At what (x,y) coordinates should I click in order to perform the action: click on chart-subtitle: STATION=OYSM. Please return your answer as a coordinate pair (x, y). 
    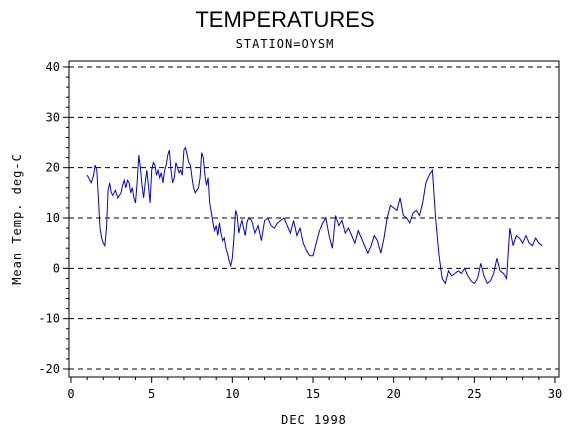
    Looking at the image, I should click on (285, 44).